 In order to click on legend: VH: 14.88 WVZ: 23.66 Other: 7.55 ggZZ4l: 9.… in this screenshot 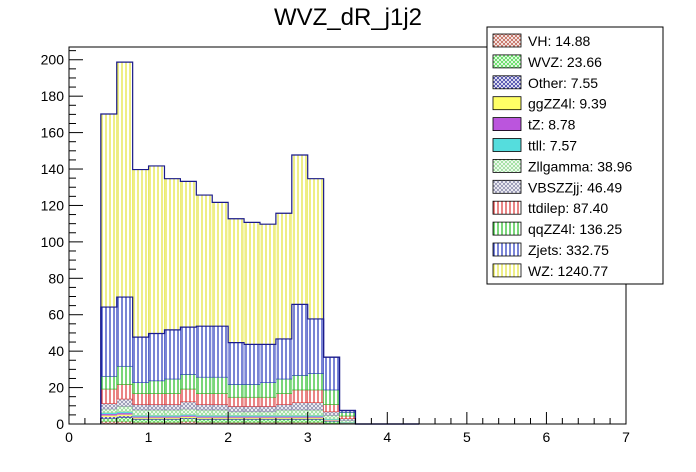, I will do `click(575, 155)`.